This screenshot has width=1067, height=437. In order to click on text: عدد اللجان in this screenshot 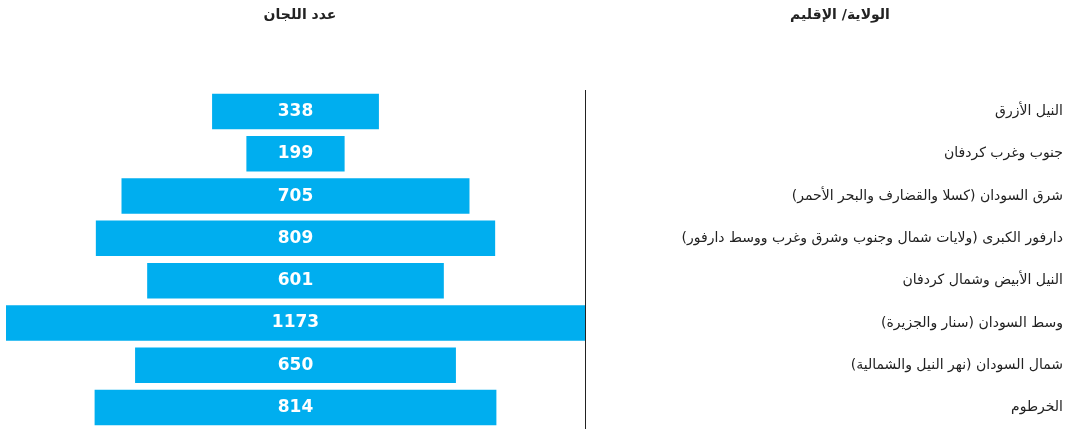, I will do `click(300, 14)`.